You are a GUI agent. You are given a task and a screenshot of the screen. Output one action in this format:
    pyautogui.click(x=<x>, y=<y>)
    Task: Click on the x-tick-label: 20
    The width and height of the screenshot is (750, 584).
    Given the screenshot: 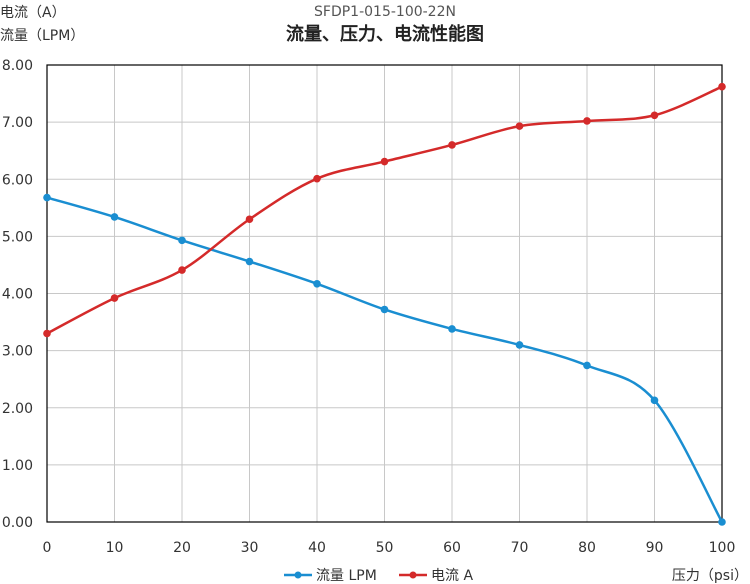 What is the action you would take?
    pyautogui.click(x=182, y=548)
    